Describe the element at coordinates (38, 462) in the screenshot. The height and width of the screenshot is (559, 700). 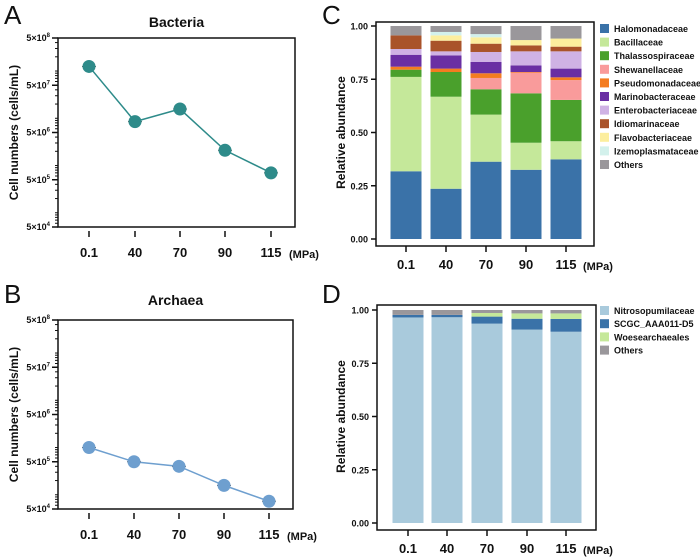
I see `y-tick-label: 5×105` at that location.